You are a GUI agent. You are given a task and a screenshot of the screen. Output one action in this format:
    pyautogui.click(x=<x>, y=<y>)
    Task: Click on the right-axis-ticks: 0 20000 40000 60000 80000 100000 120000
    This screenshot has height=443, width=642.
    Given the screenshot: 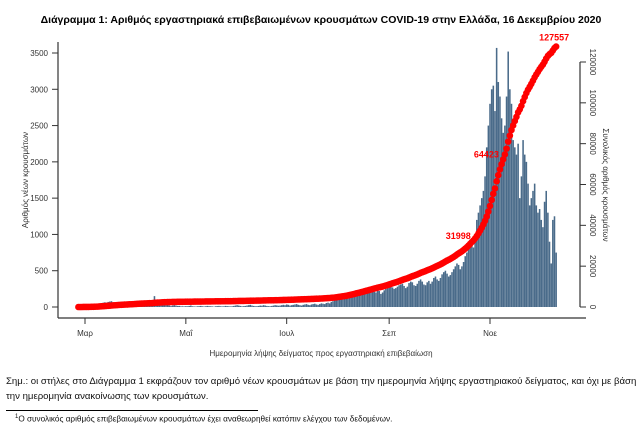 What is the action you would take?
    pyautogui.click(x=588, y=179)
    